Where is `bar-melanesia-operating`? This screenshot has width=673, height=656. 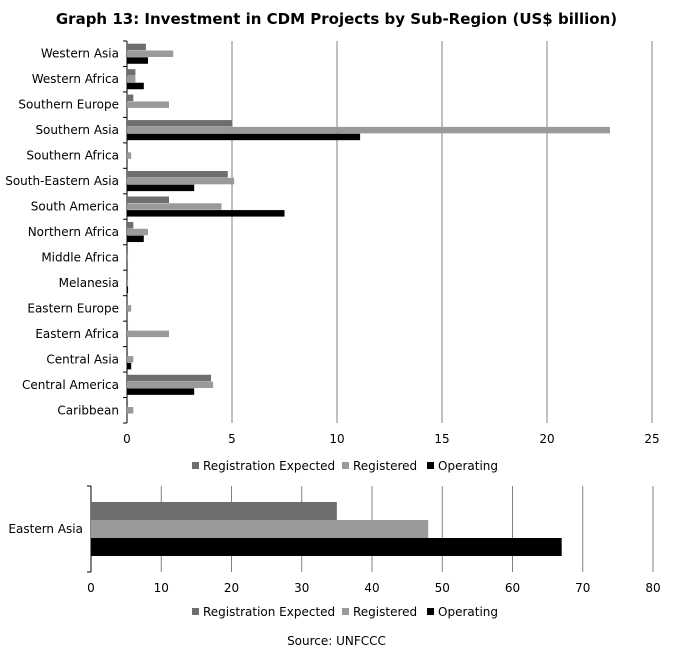 bar-melanesia-operating is located at coordinates (128, 289).